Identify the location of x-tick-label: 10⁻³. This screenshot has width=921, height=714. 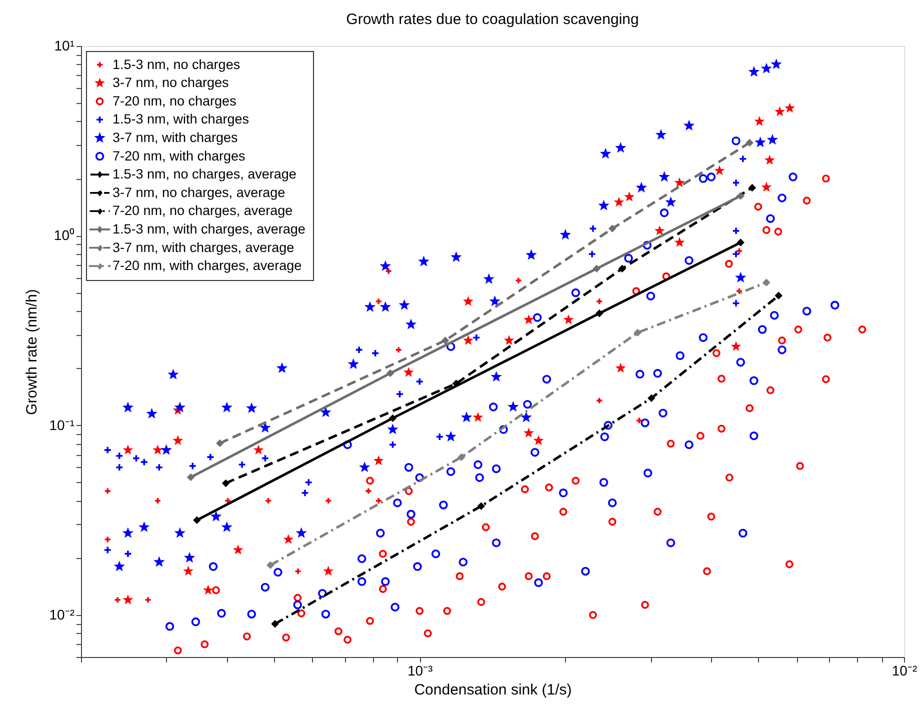
(420, 670).